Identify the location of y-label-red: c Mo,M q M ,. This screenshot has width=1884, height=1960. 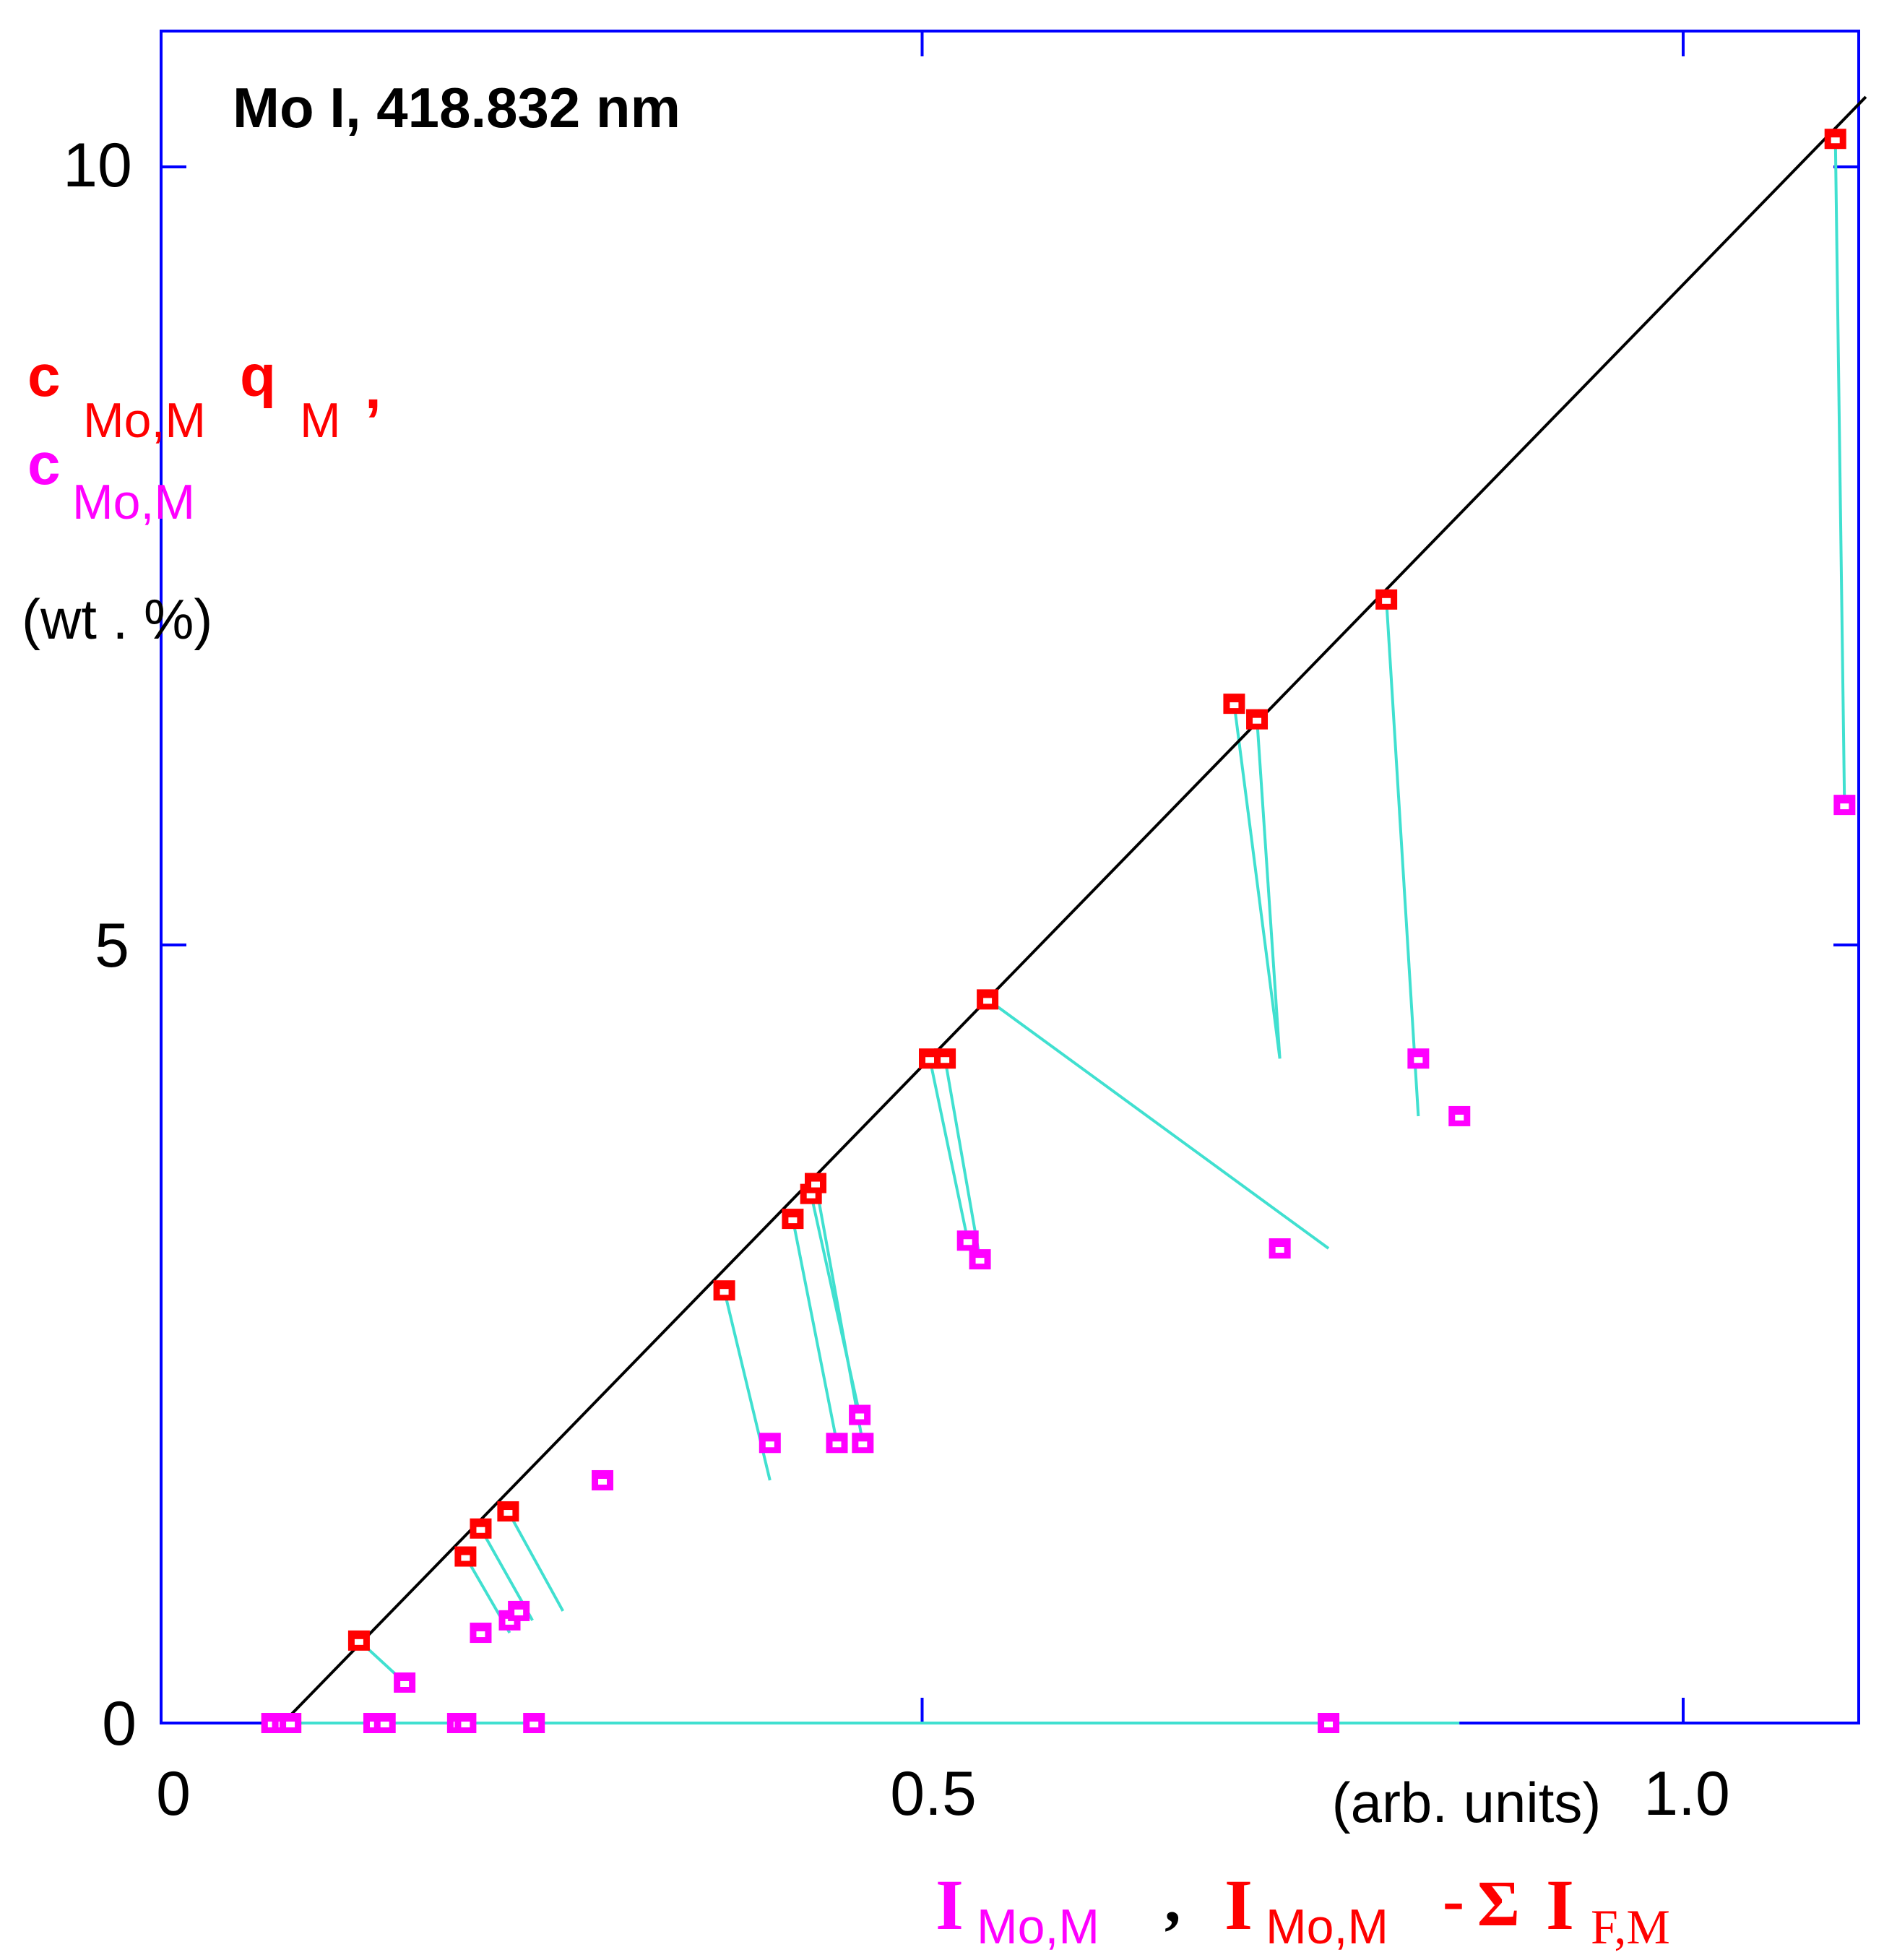
(204, 395).